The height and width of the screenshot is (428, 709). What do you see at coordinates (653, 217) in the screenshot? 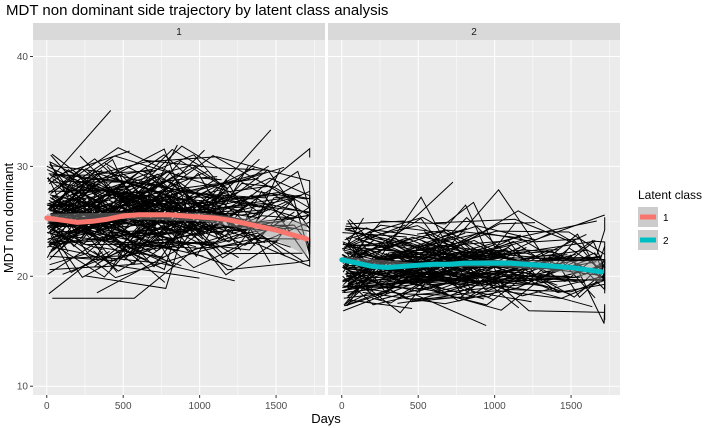
I see `legend-entry-1: 1` at bounding box center [653, 217].